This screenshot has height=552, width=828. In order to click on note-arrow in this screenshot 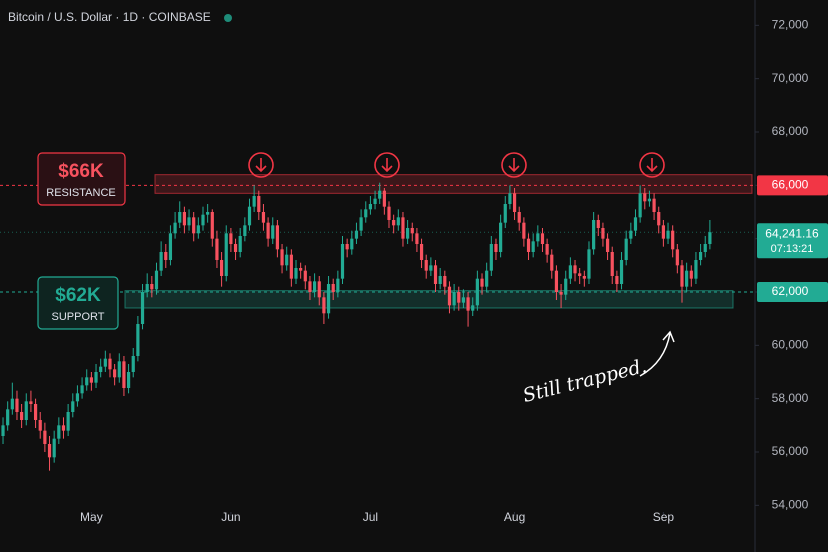, I will do `click(657, 353)`.